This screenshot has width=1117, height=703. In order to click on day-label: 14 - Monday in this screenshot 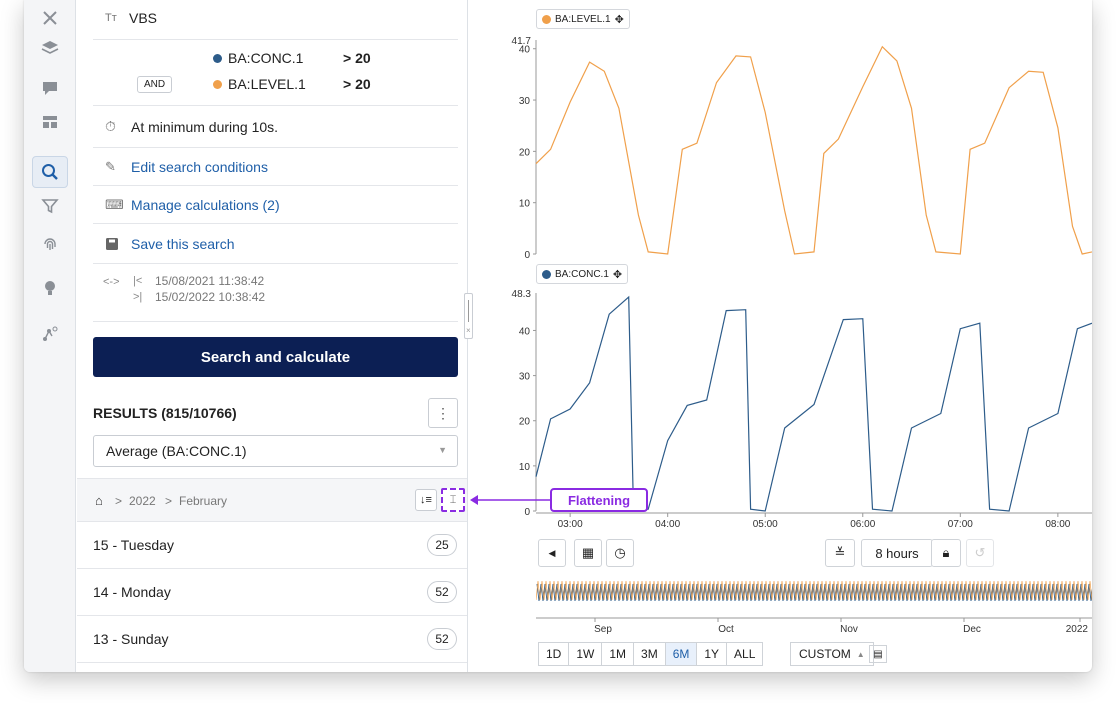, I will do `click(132, 592)`.